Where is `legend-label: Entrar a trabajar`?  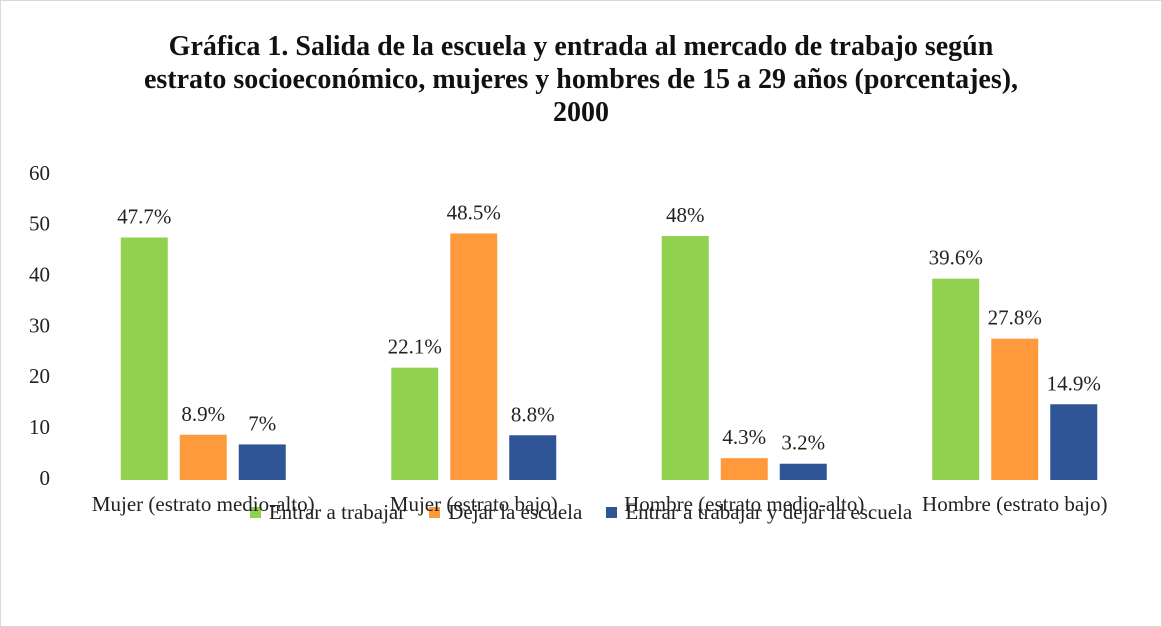
legend-label: Entrar a trabajar is located at coordinates (337, 512).